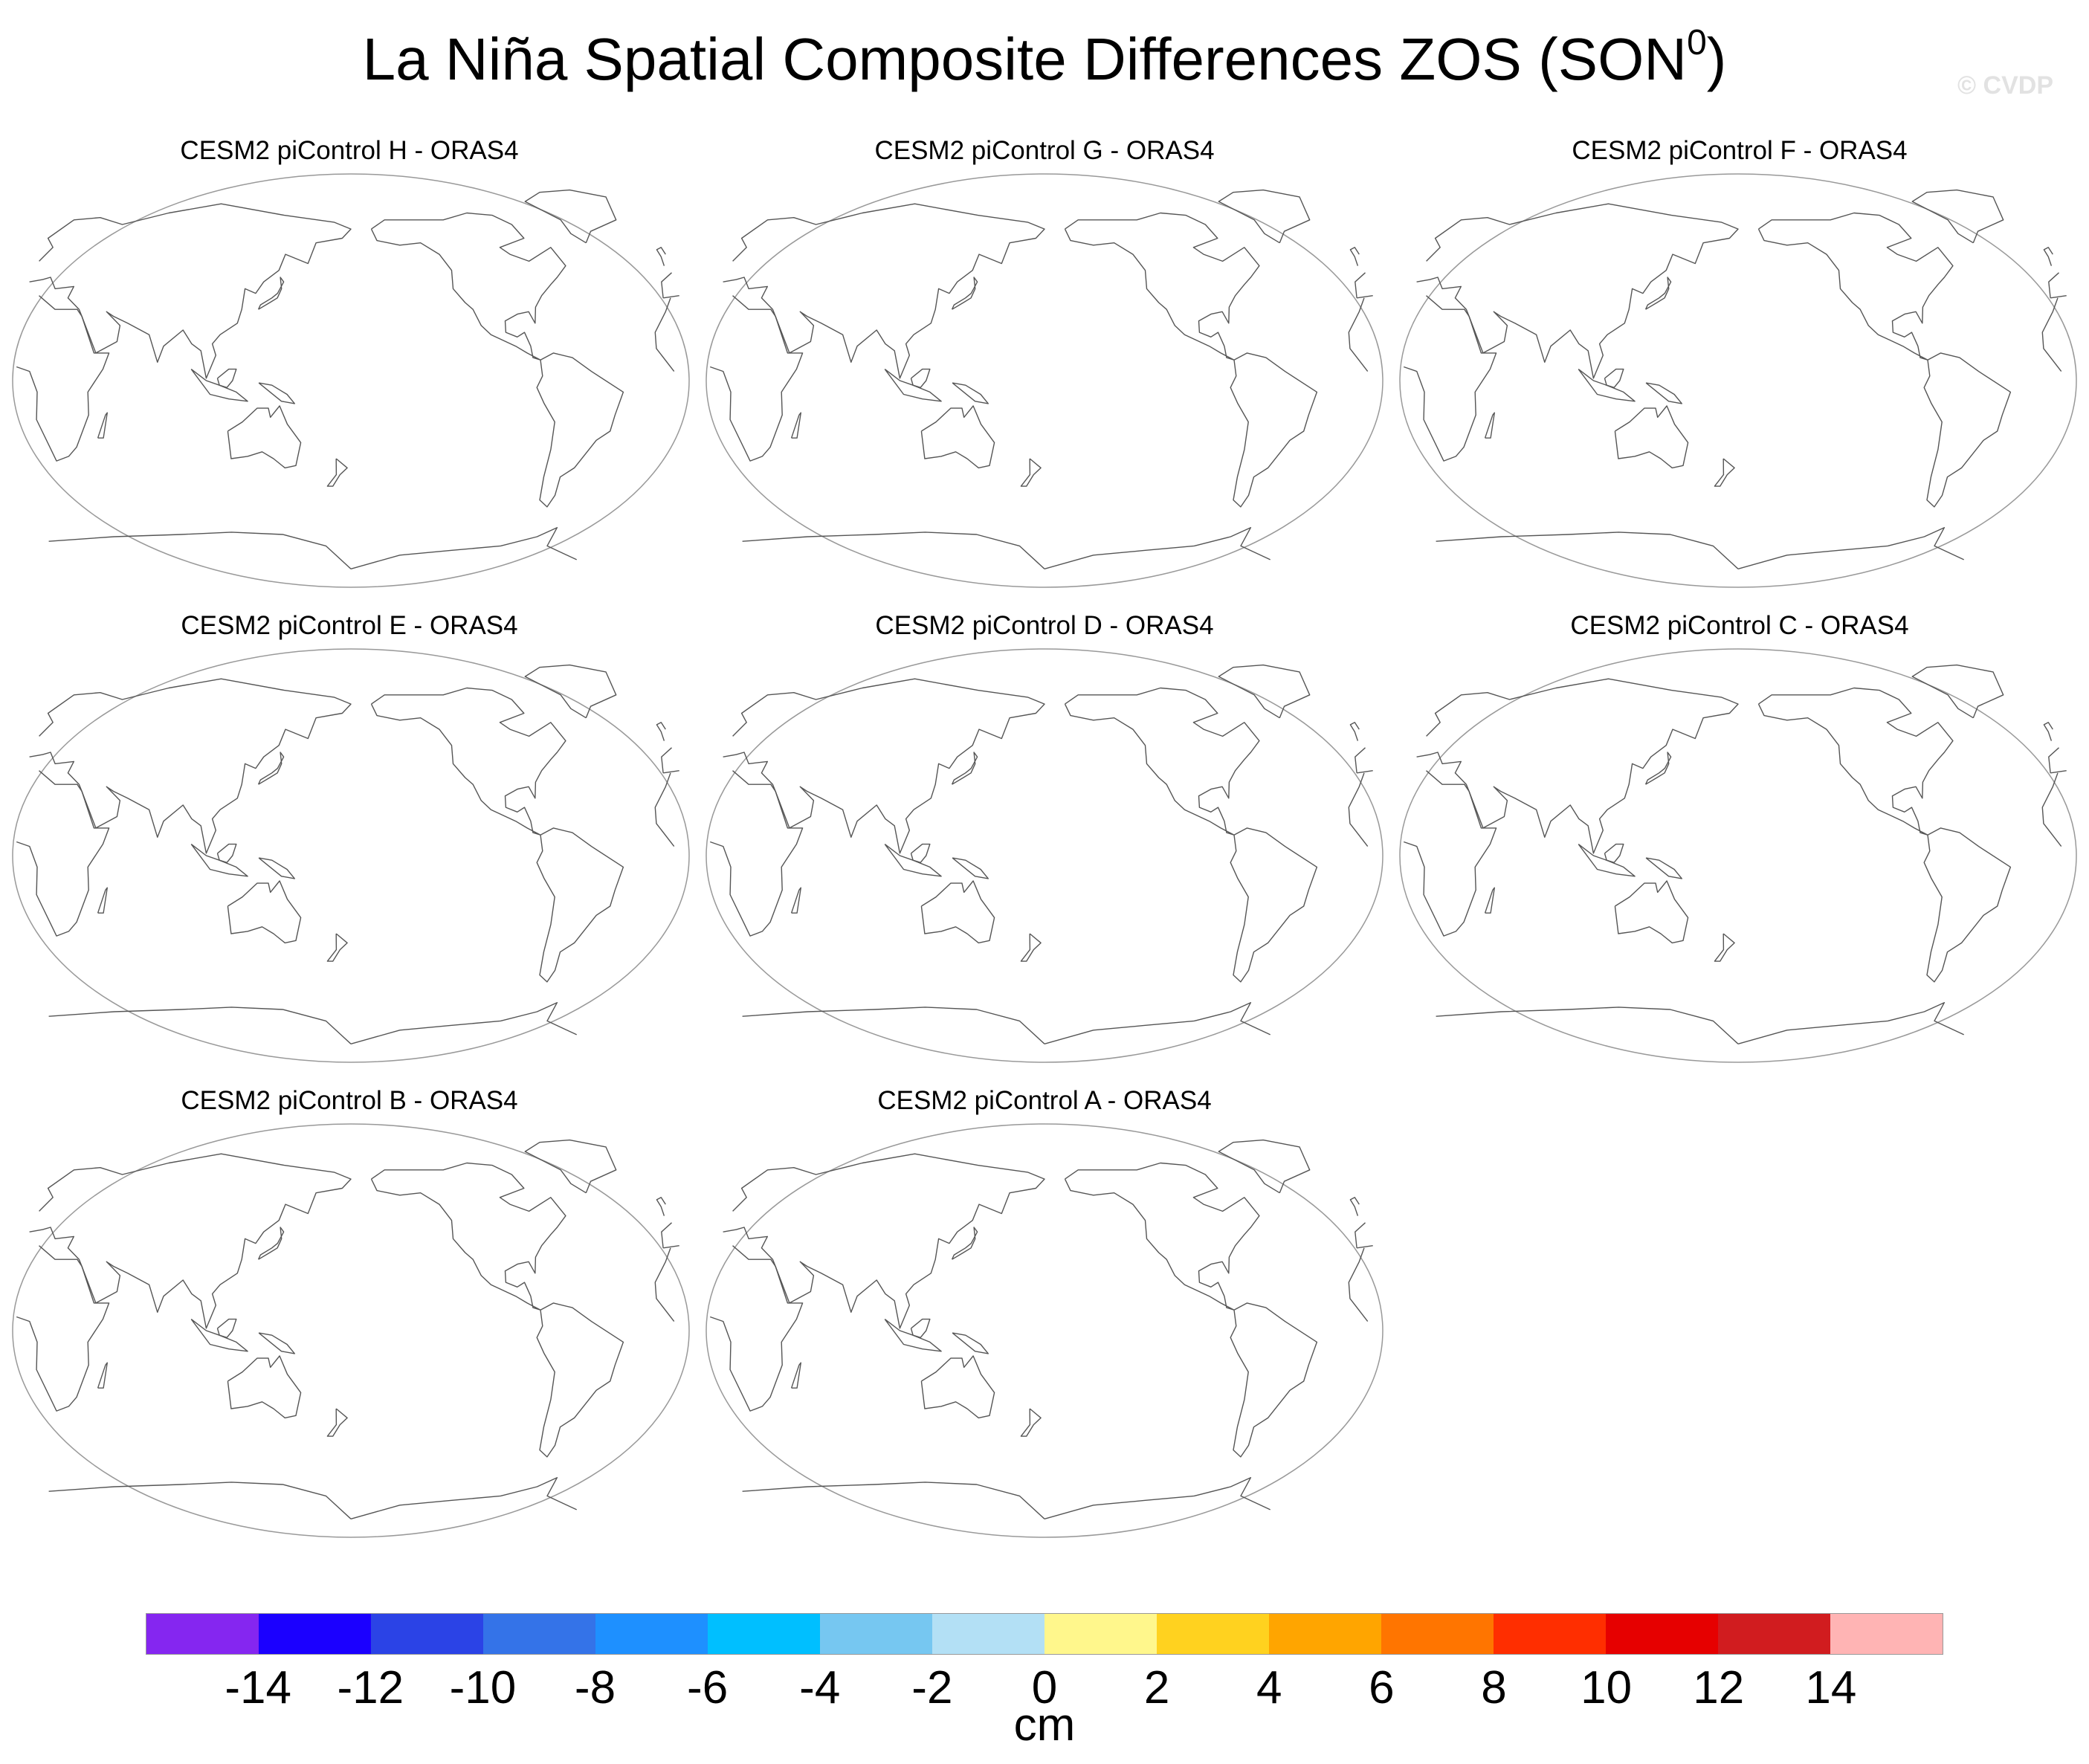 The image size is (2089, 1764). I want to click on colorbar-tick-label: -2, so click(932, 1688).